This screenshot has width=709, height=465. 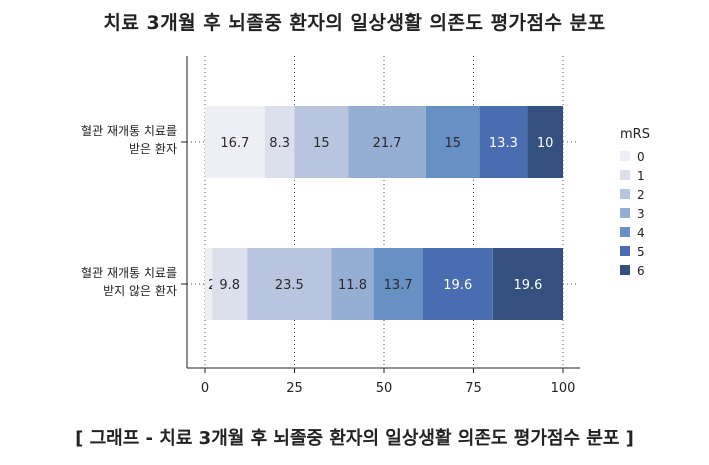 I want to click on legend-label: 2, so click(x=641, y=195).